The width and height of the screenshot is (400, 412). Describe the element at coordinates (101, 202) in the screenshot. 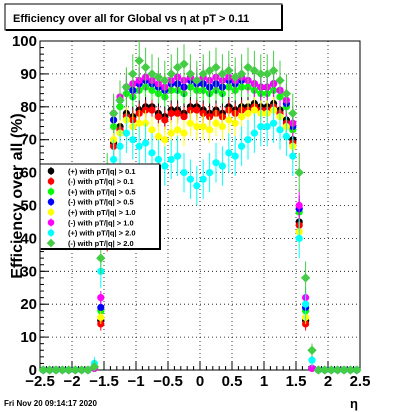

I see `legend-label: (-) with pT/|q| > 0.5` at that location.